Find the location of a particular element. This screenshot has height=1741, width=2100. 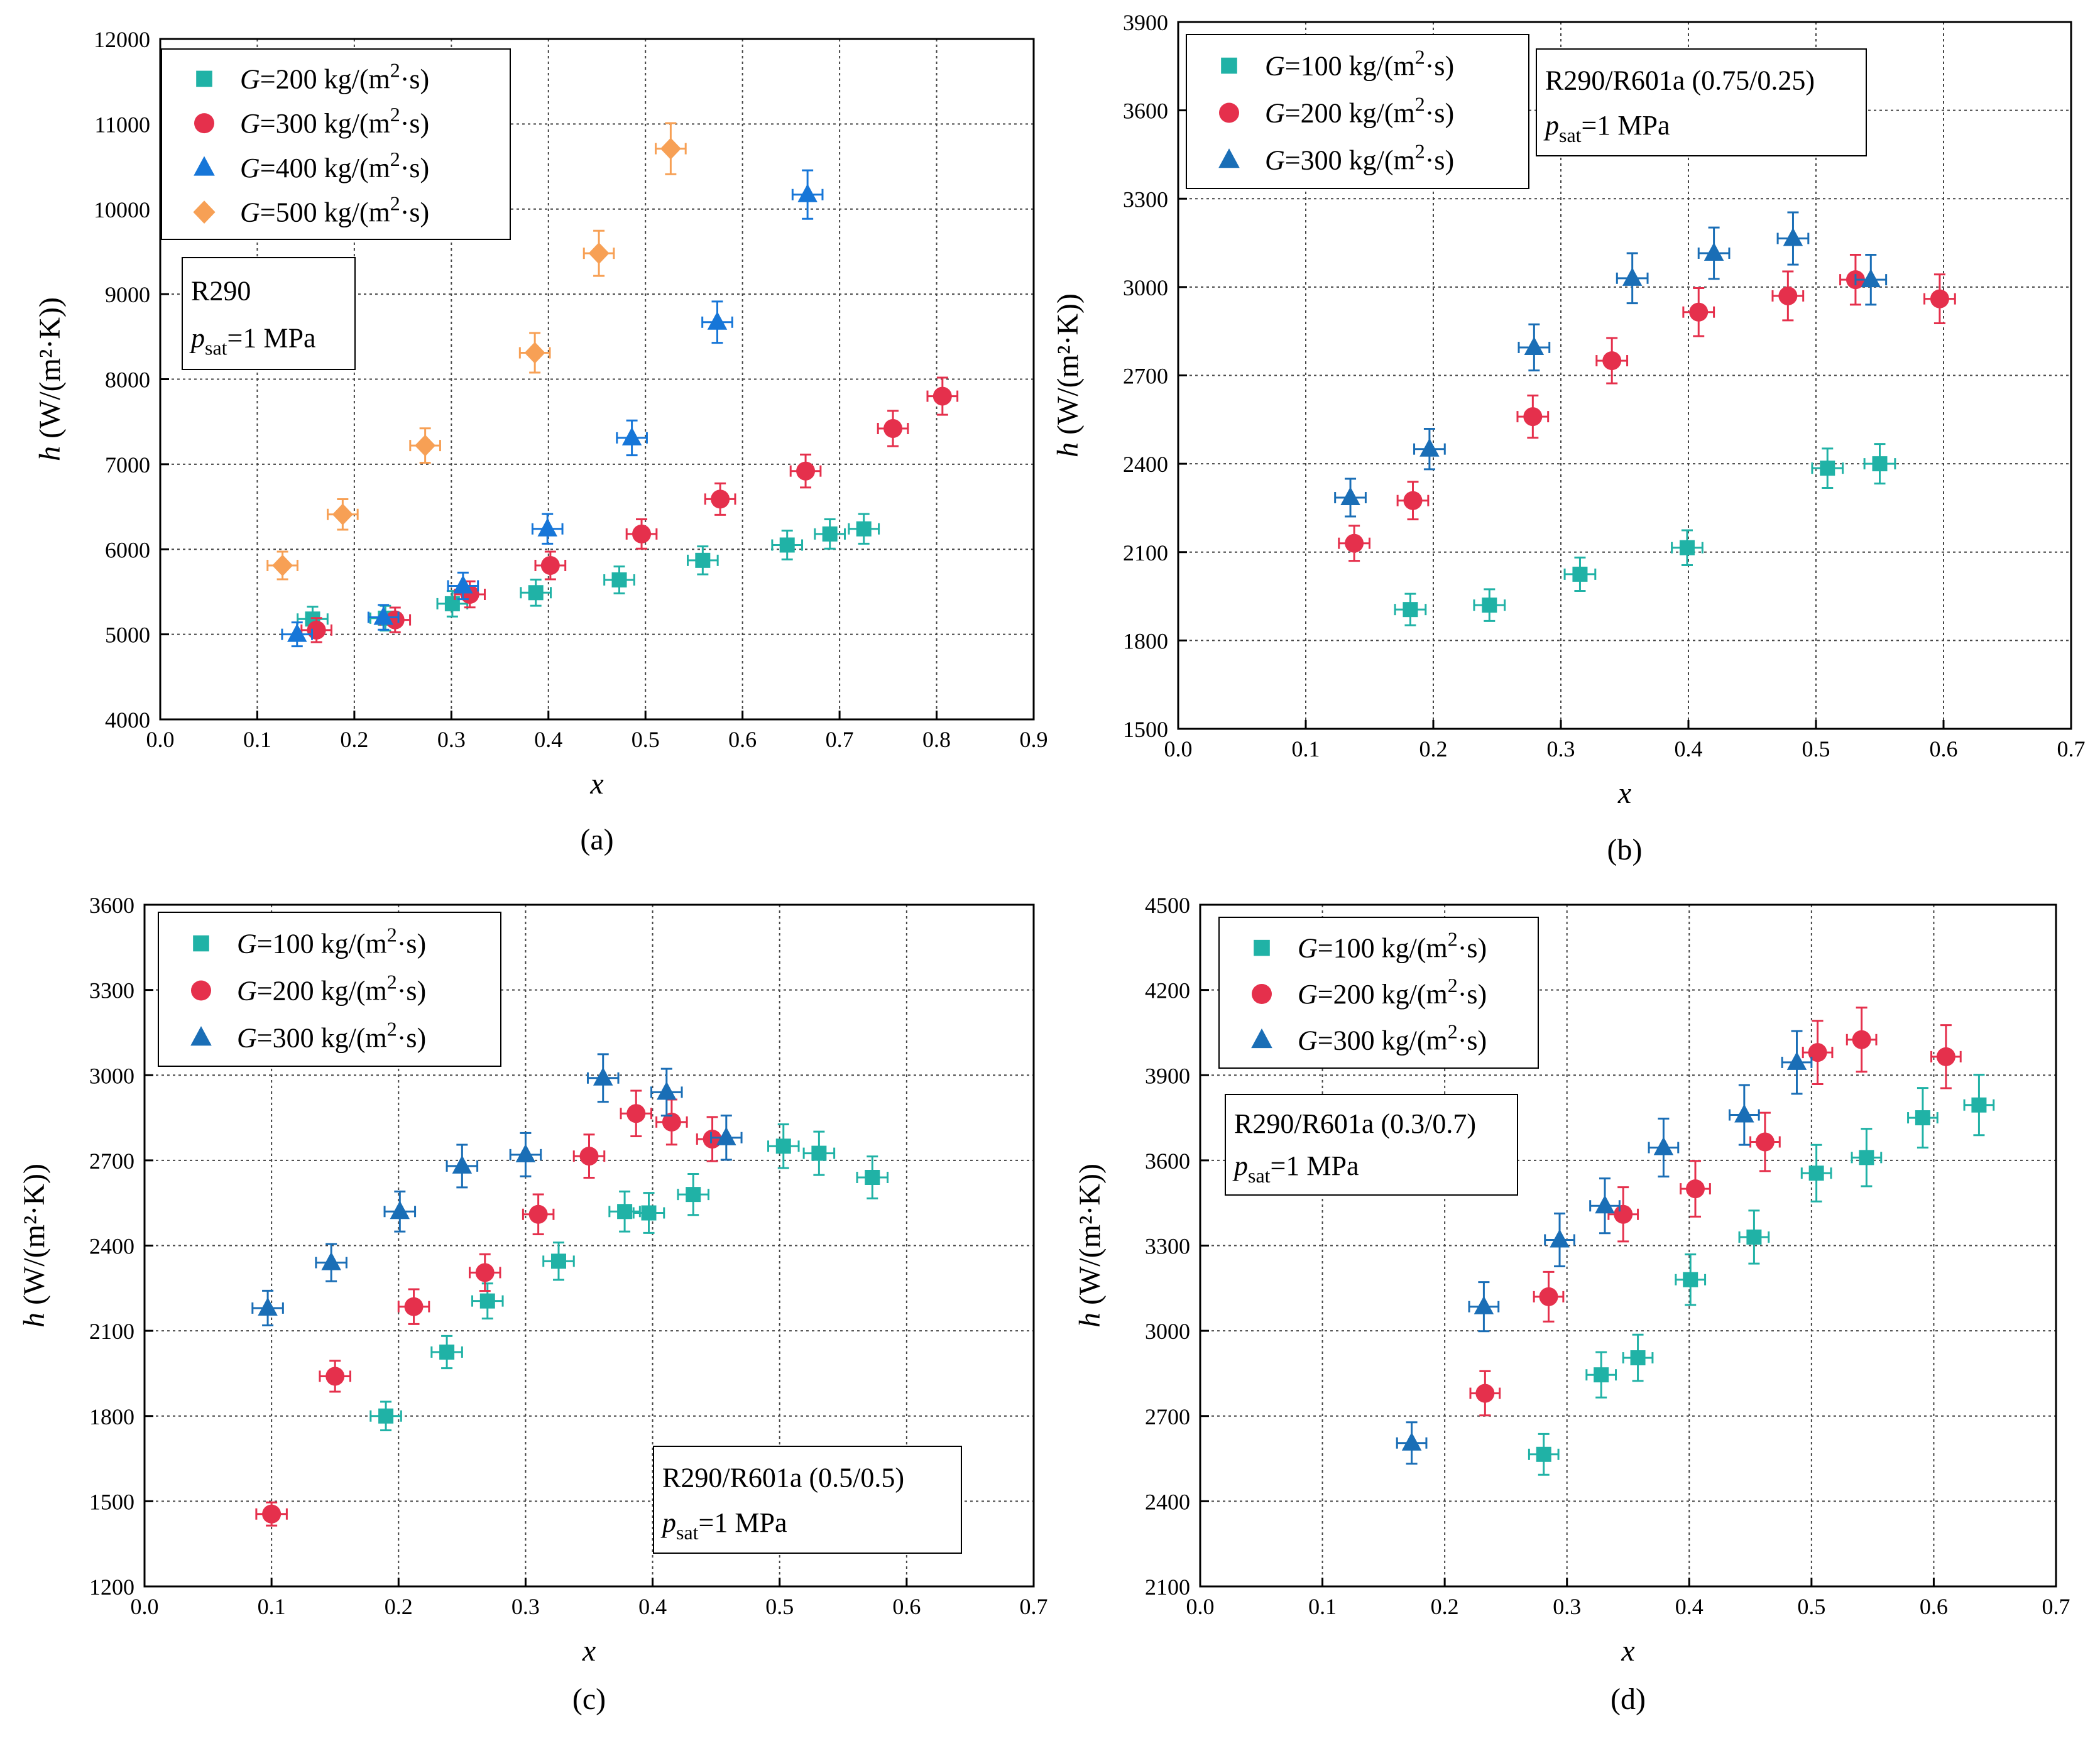

x-tick-label: 0.7 is located at coordinates (840, 739).